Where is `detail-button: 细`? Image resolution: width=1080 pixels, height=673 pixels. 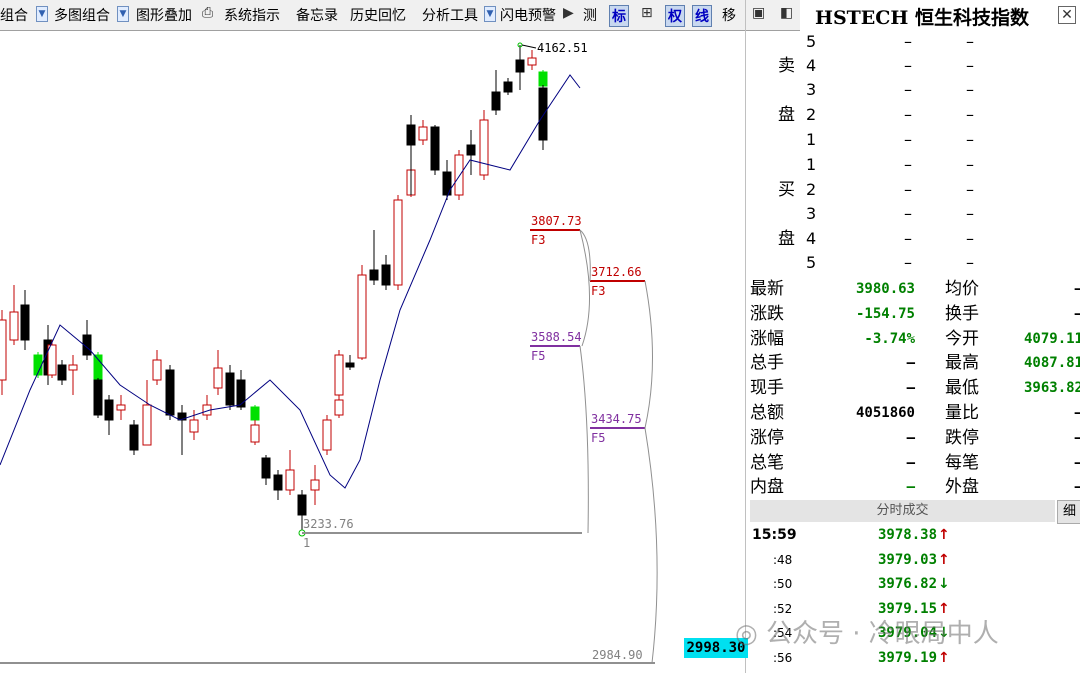
detail-button: 细 is located at coordinates (1068, 512).